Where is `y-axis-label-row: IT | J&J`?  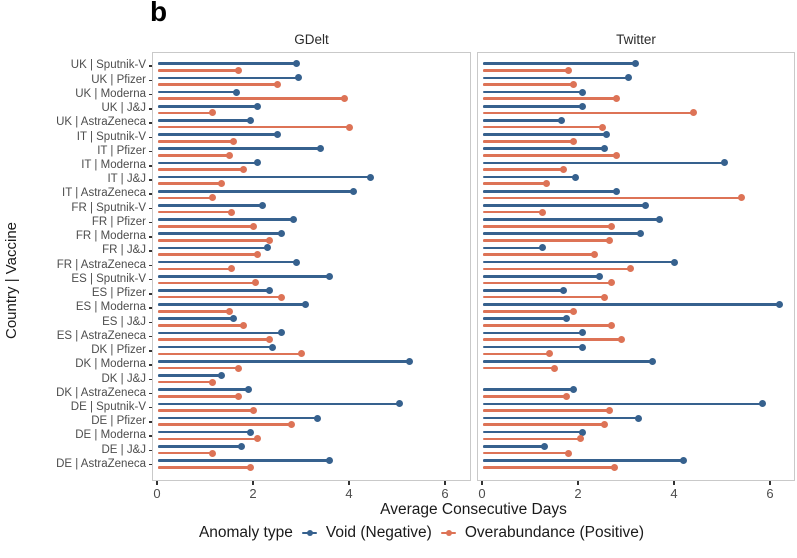 y-axis-label-row: IT | J&J is located at coordinates (76, 180).